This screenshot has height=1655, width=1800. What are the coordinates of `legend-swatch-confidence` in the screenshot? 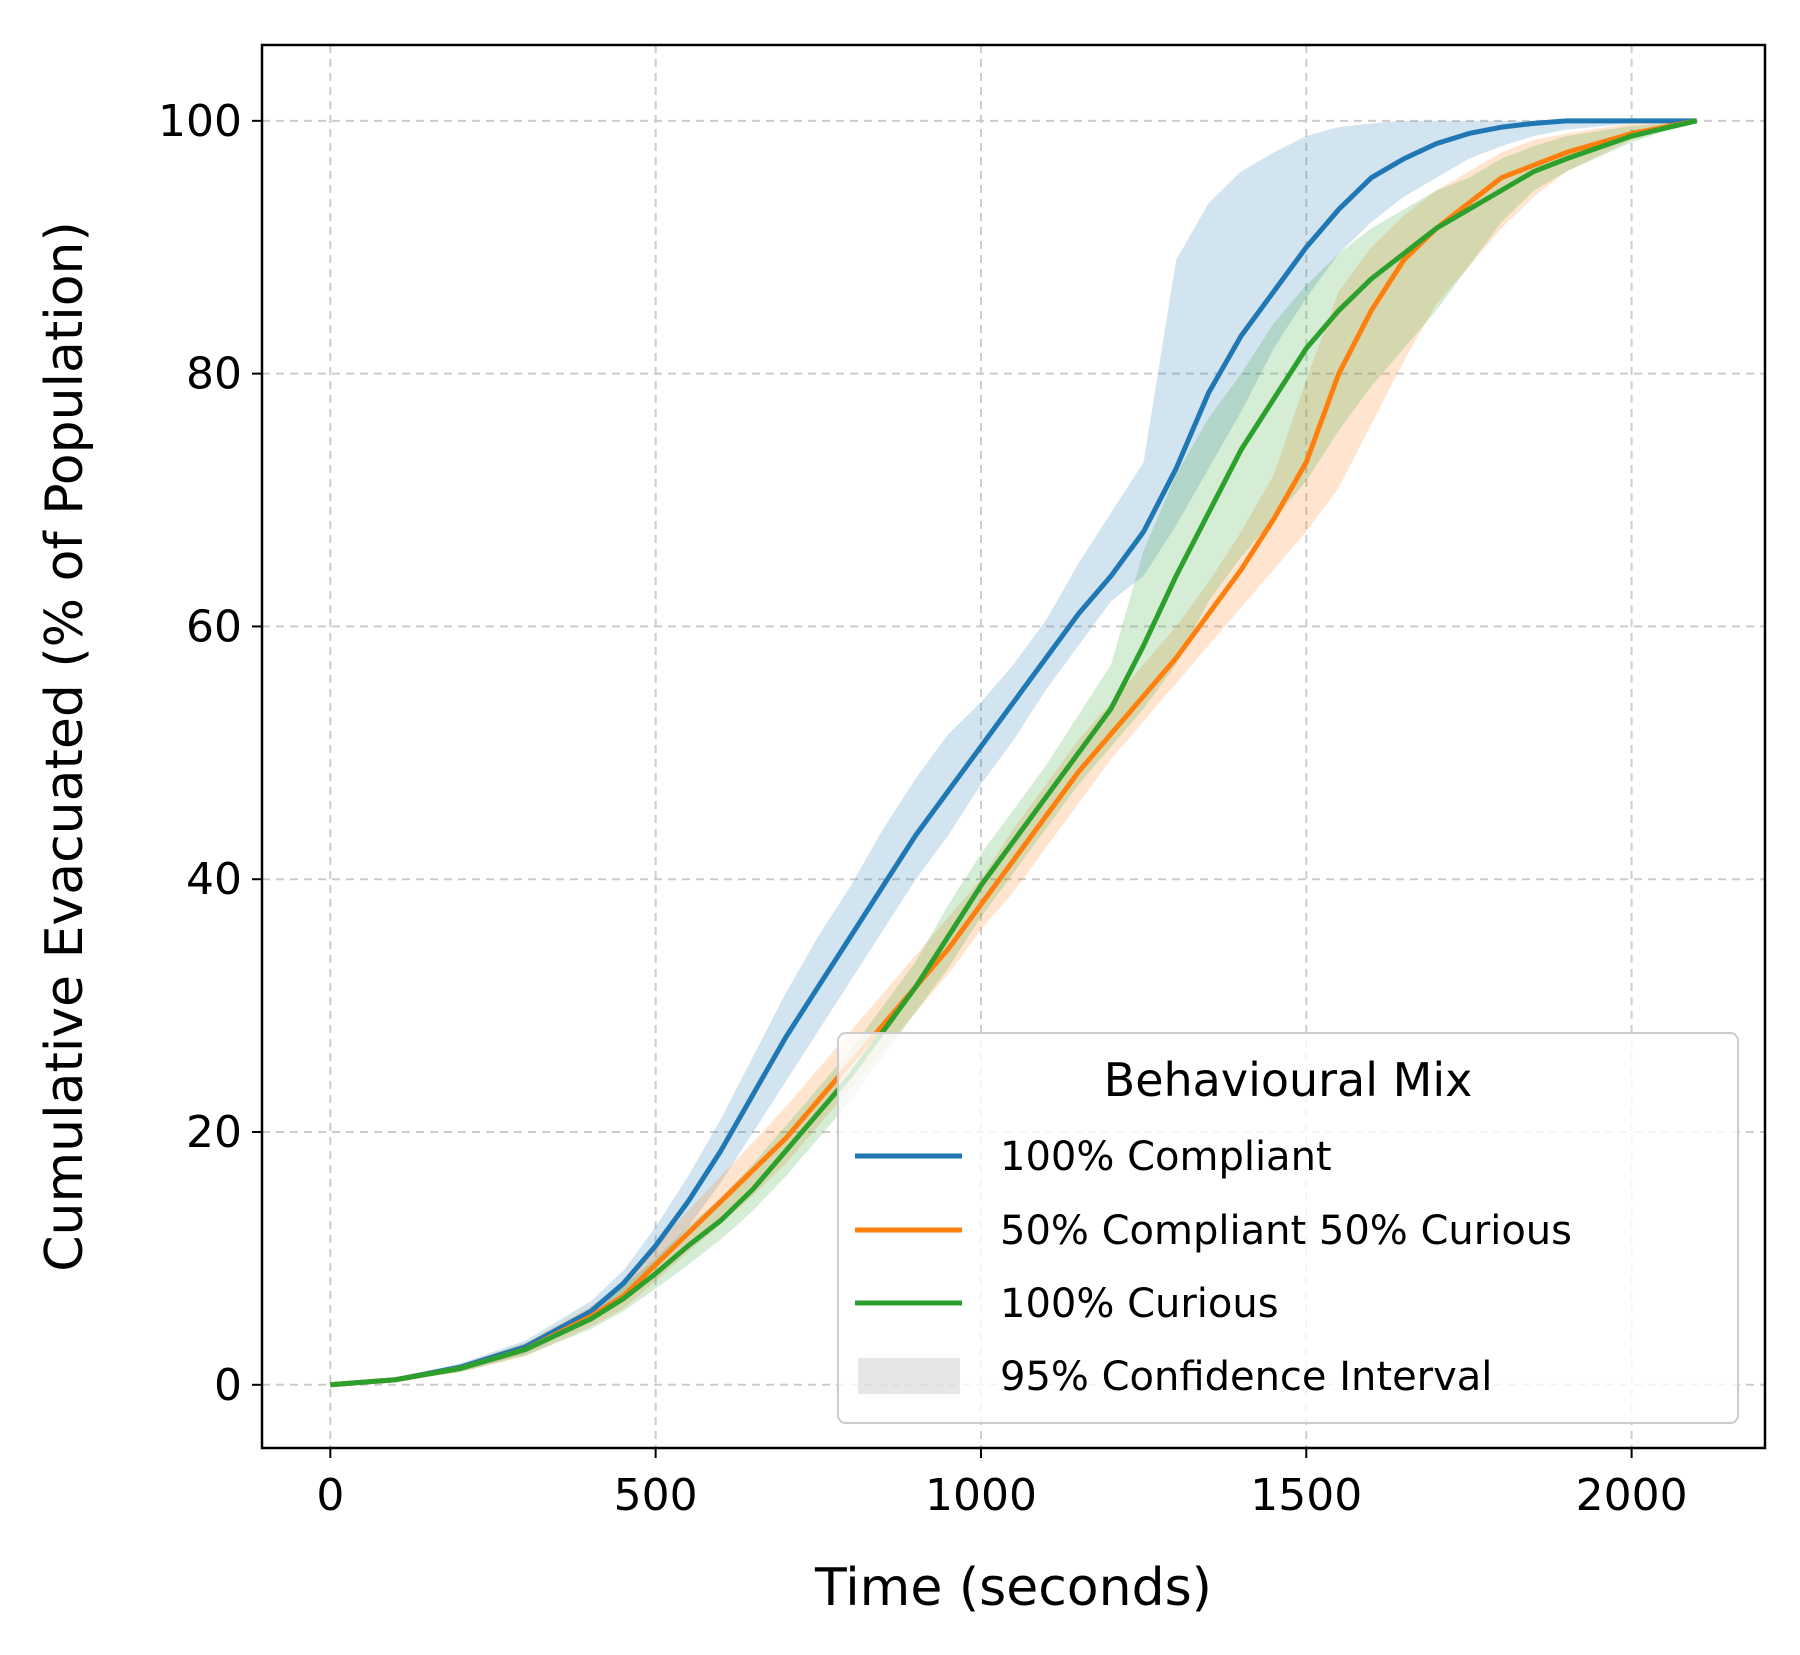 It's located at (909, 1376).